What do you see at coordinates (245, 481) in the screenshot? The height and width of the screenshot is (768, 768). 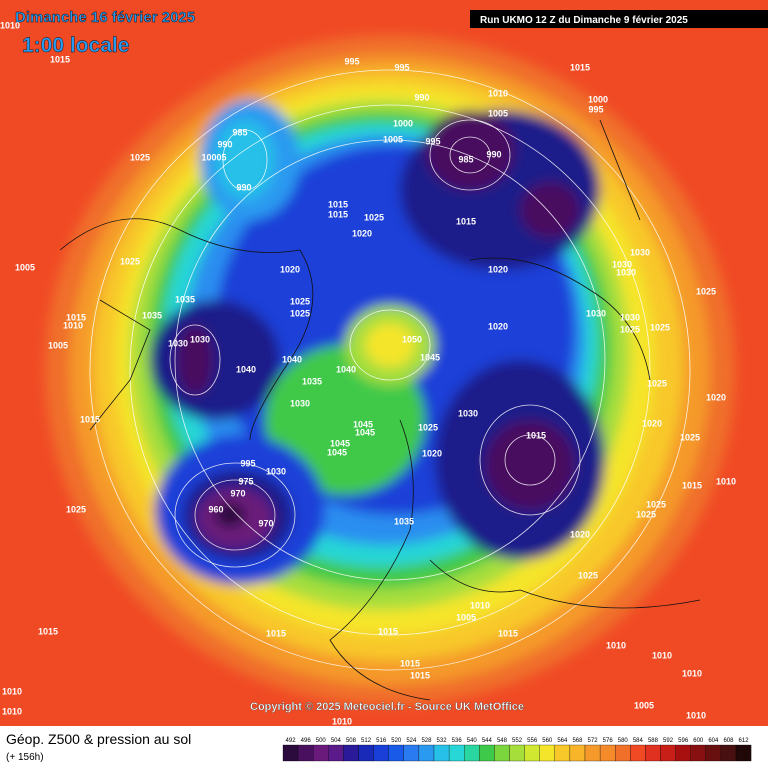 I see `pressure-label: 975` at bounding box center [245, 481].